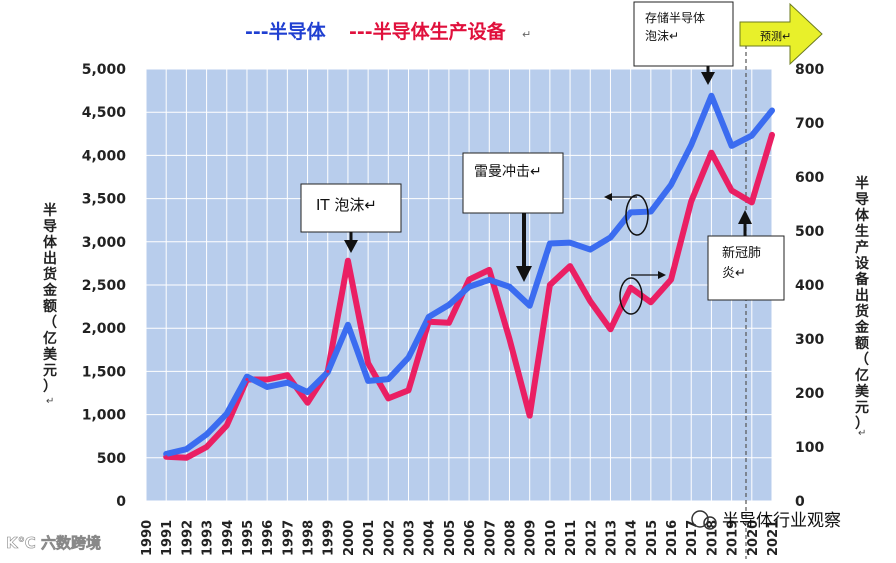  I want to click on x-tick-label: 1995, so click(248, 538).